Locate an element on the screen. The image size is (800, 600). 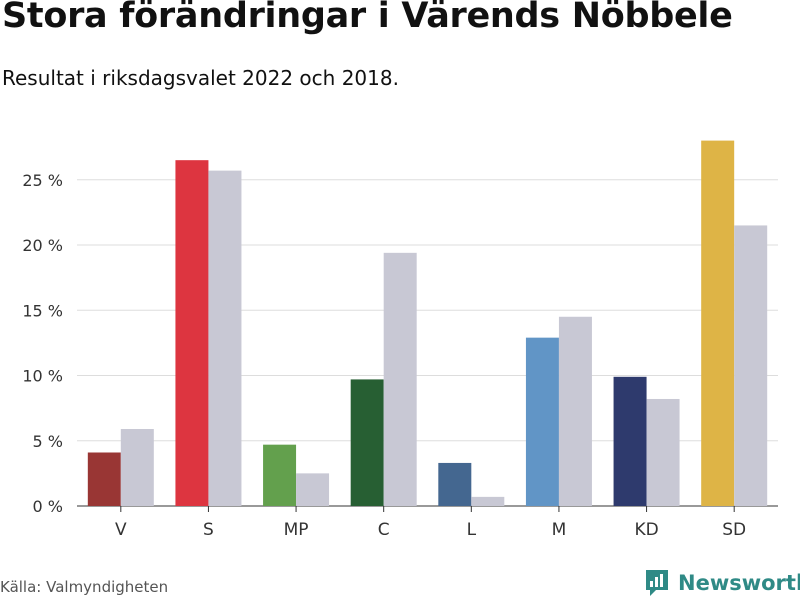
chart-title: Stora förändringar i Värends Nöbbele is located at coordinates (367, 18).